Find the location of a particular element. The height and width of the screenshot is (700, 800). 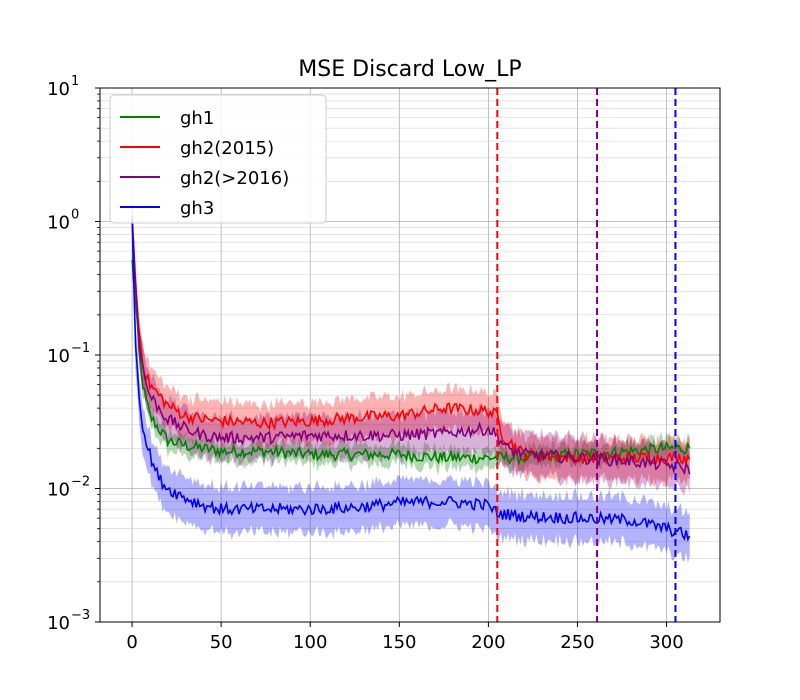

legend: gh1 gh2(2015) gh2(>2016) gh3 is located at coordinates (218, 159).